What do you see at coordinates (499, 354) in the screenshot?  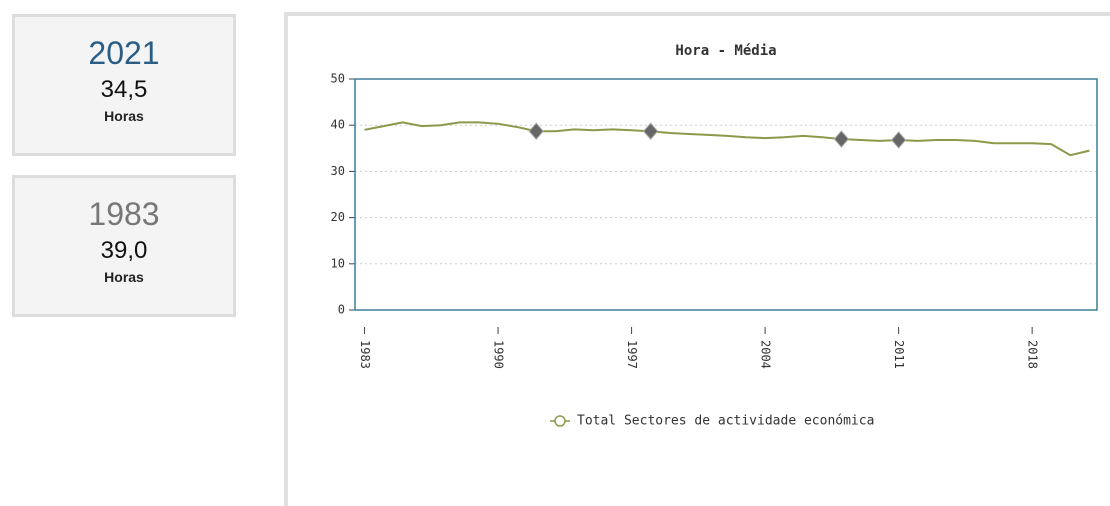 I see `x-tick-label: 1990` at bounding box center [499, 354].